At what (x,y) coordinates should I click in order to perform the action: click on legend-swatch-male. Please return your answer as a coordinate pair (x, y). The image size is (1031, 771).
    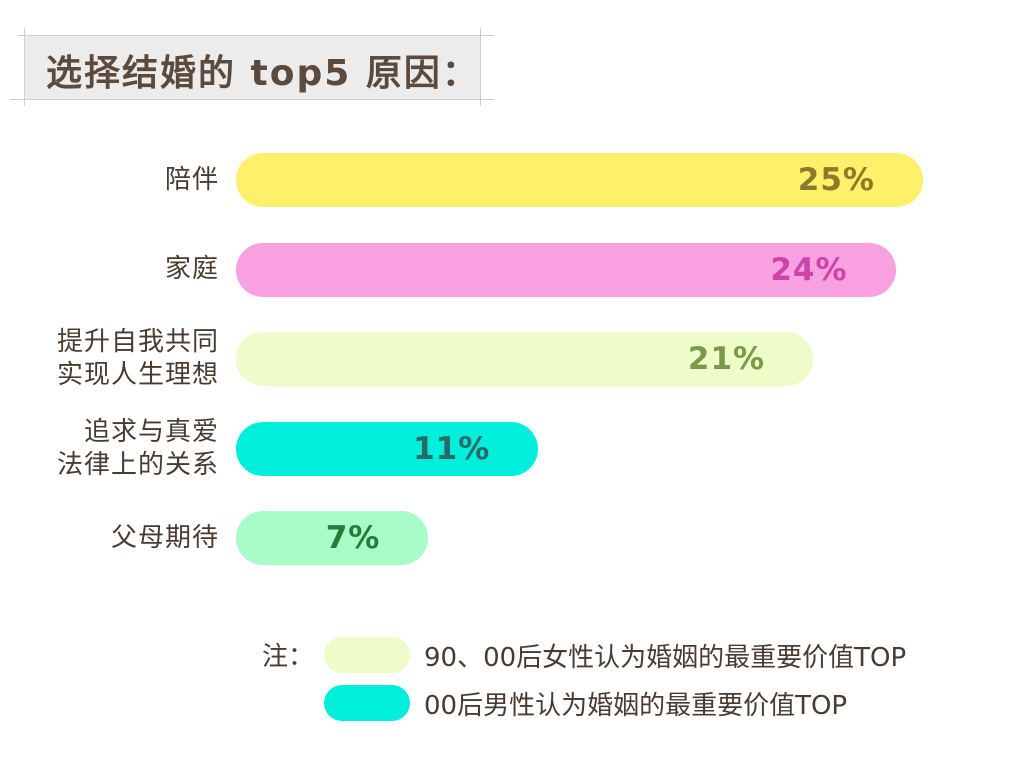
    Looking at the image, I should click on (367, 703).